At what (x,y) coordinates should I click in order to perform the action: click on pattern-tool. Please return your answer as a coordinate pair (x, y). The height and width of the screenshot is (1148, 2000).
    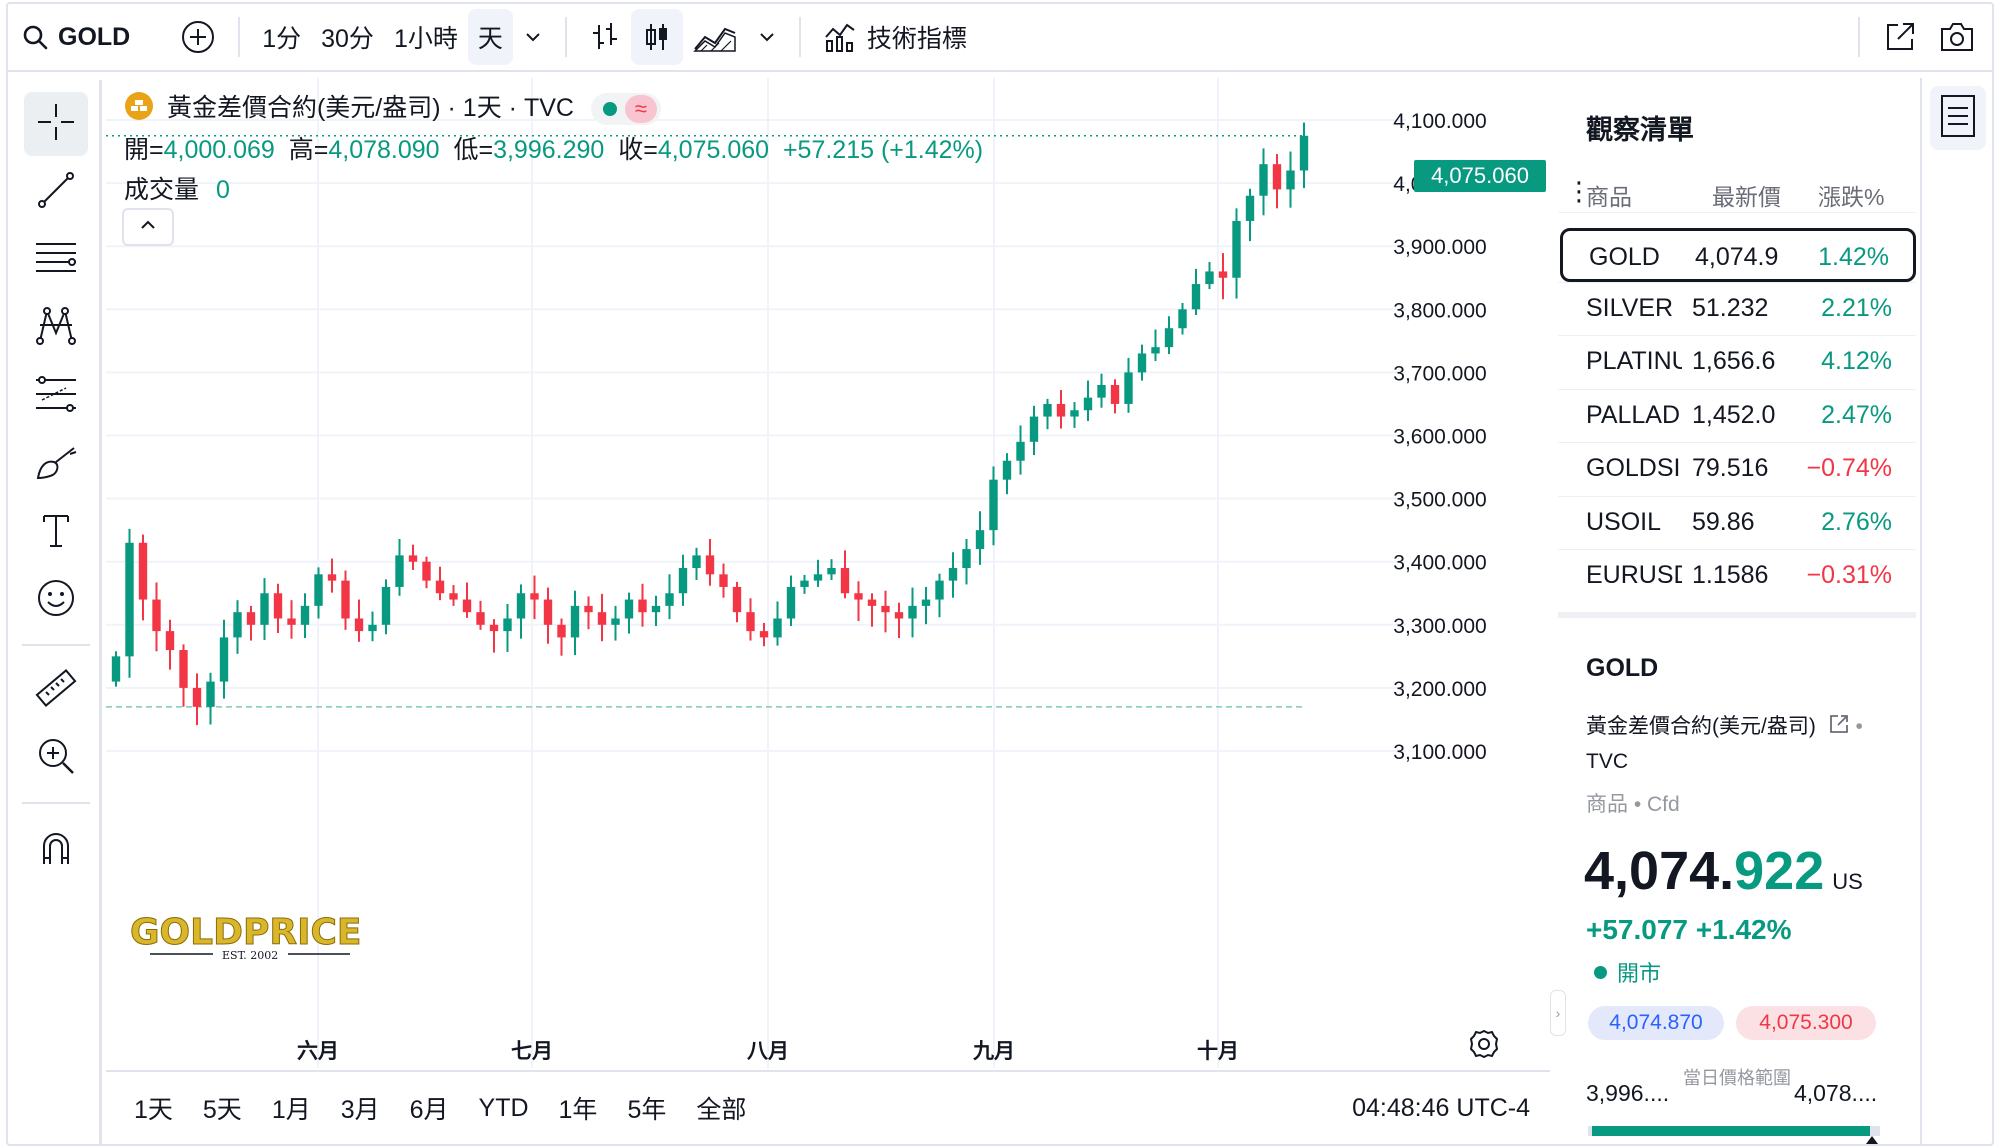
    Looking at the image, I should click on (56, 328).